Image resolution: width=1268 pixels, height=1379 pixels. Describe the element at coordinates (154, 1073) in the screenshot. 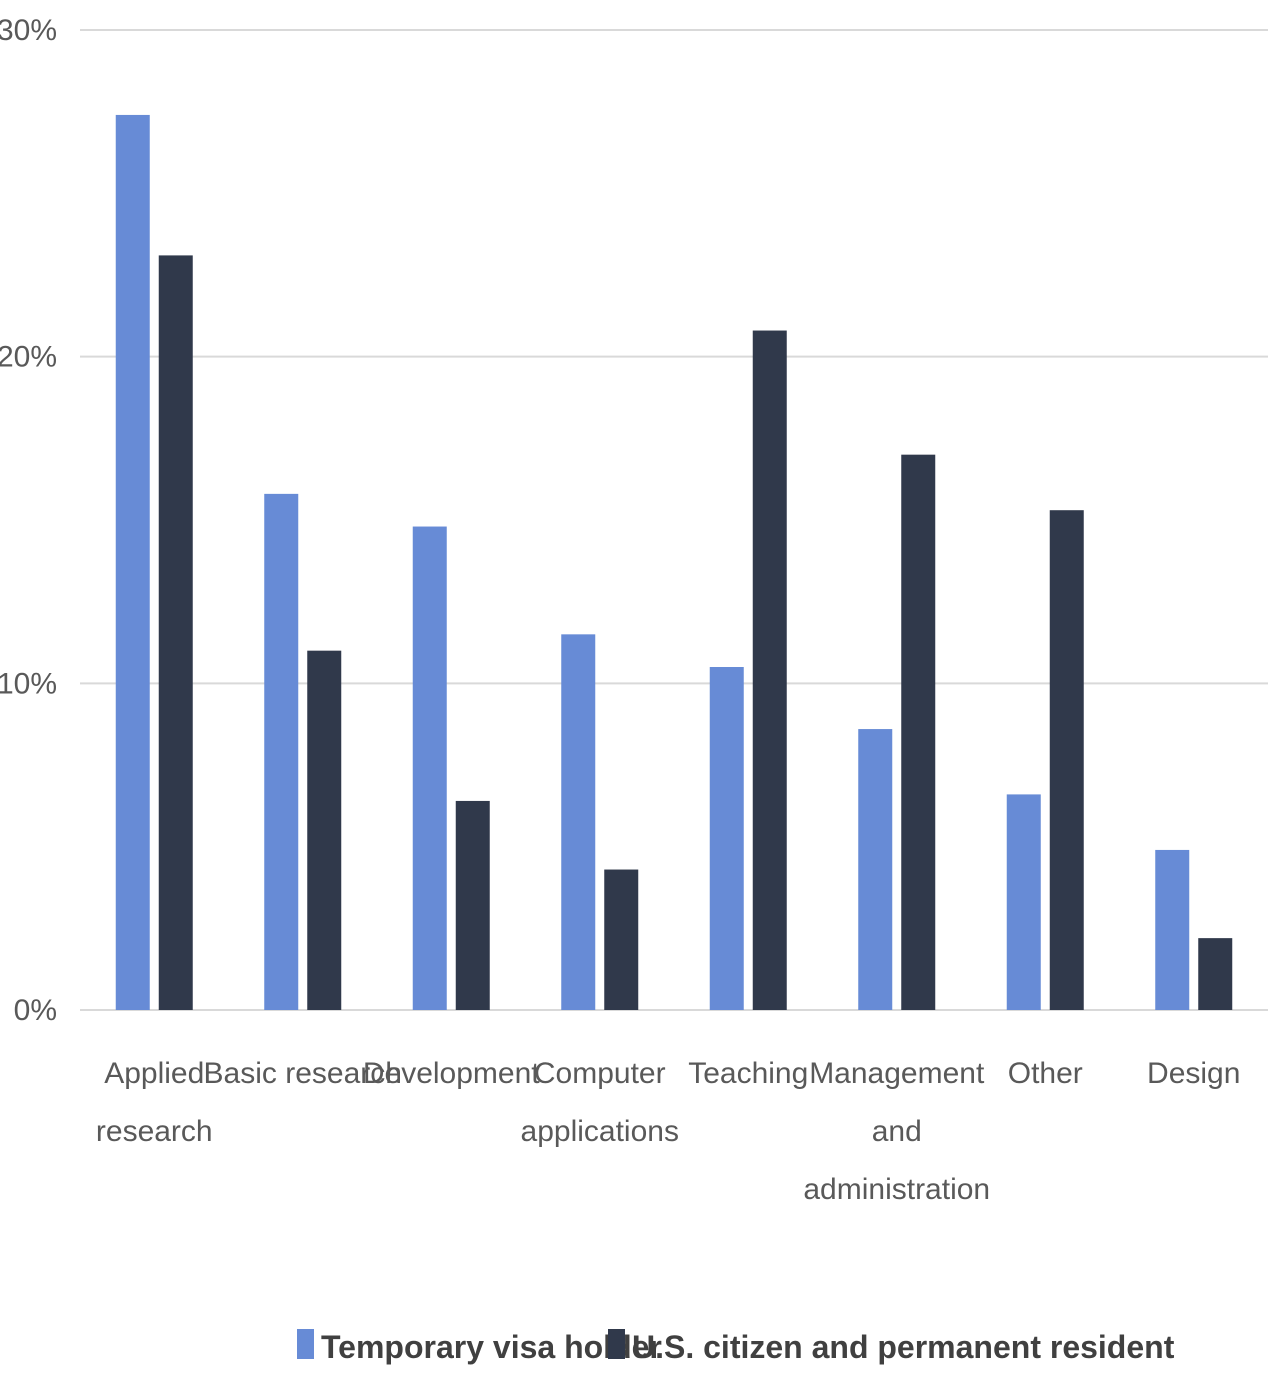

I see `category-label: Applied` at that location.